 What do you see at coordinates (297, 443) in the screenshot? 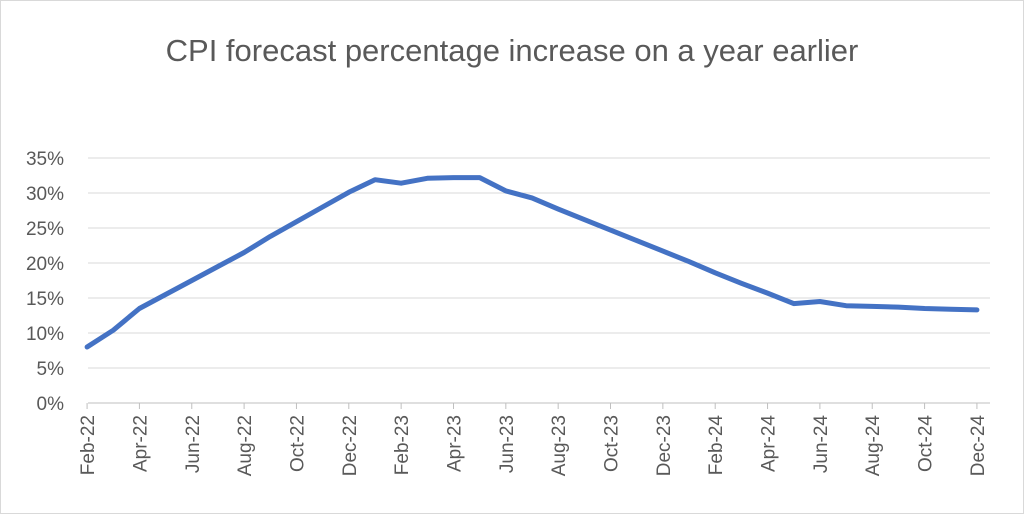
I see `x-tick-label: Oct-22` at bounding box center [297, 443].